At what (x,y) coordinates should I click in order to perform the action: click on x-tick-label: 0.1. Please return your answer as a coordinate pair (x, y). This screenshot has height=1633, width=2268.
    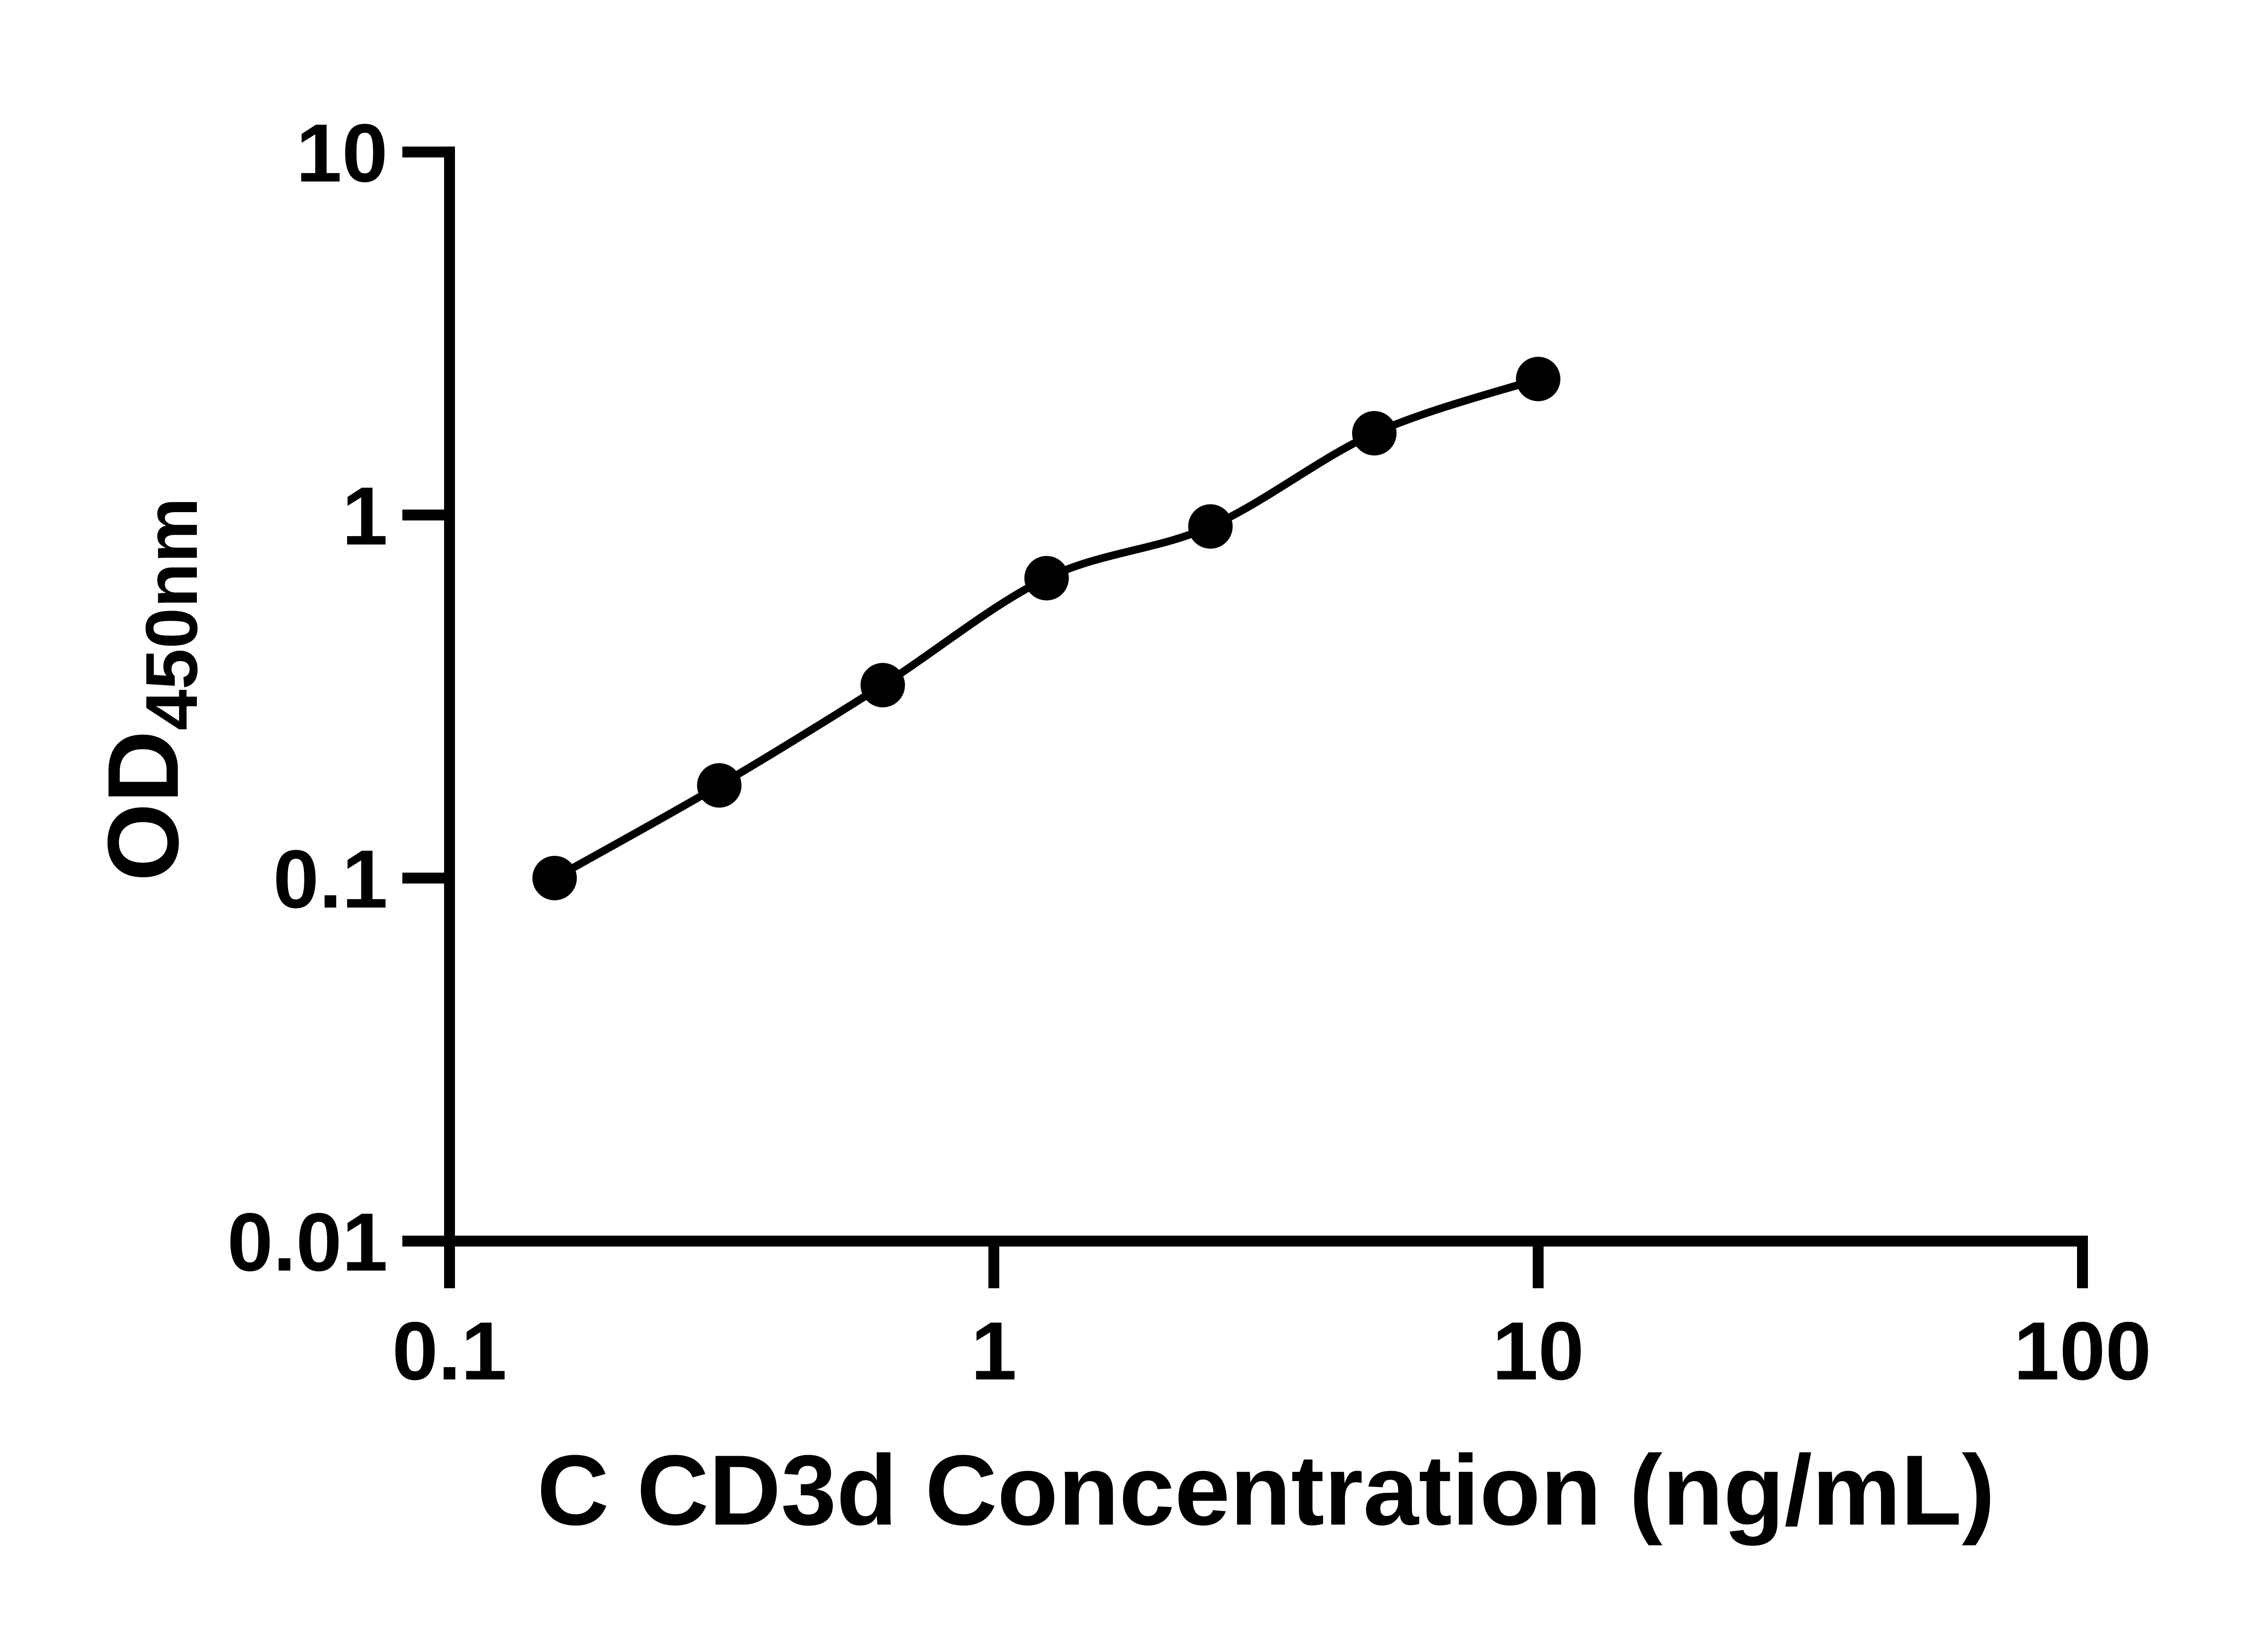
    Looking at the image, I should click on (450, 1351).